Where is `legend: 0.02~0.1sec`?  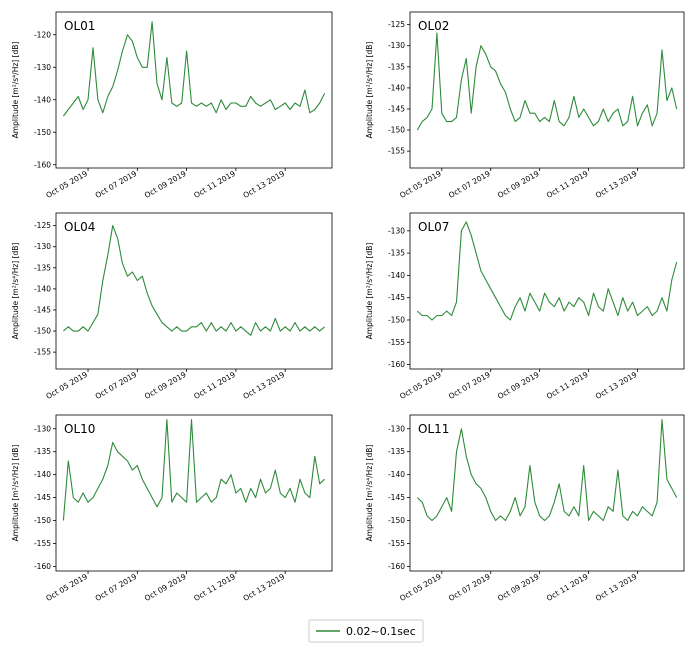 legend: 0.02~0.1sec is located at coordinates (366, 631).